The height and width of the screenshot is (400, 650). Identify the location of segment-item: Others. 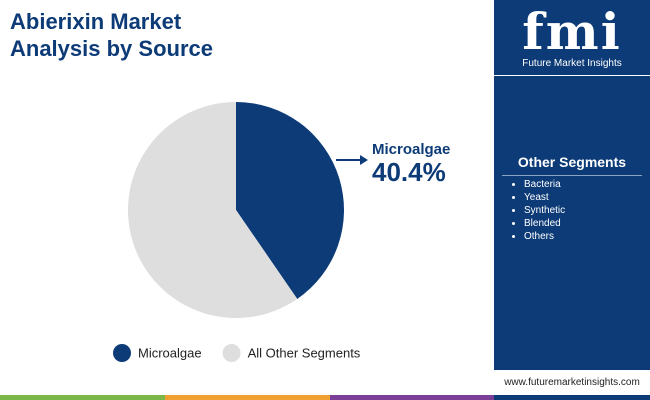
(544, 236).